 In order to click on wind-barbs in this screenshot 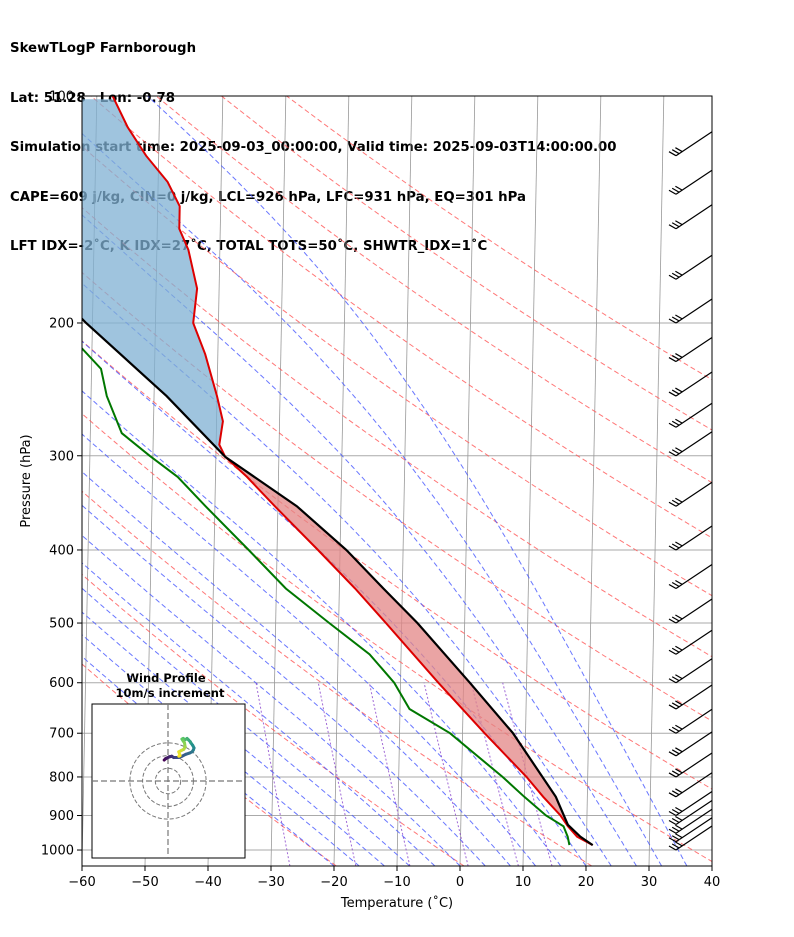, I will do `click(690, 491)`.